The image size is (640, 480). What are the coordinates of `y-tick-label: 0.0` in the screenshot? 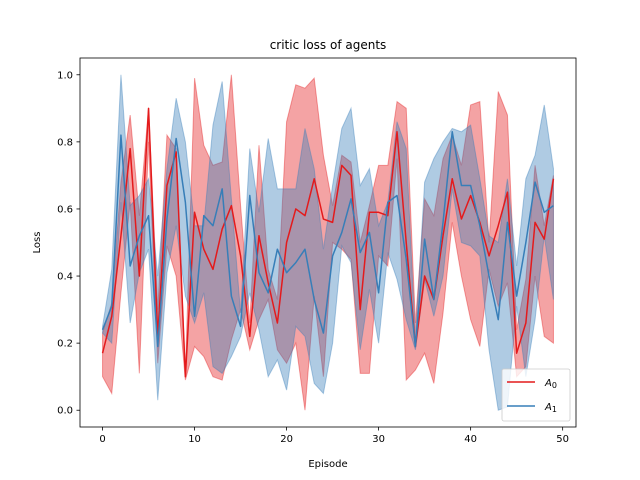 It's located at (65, 411).